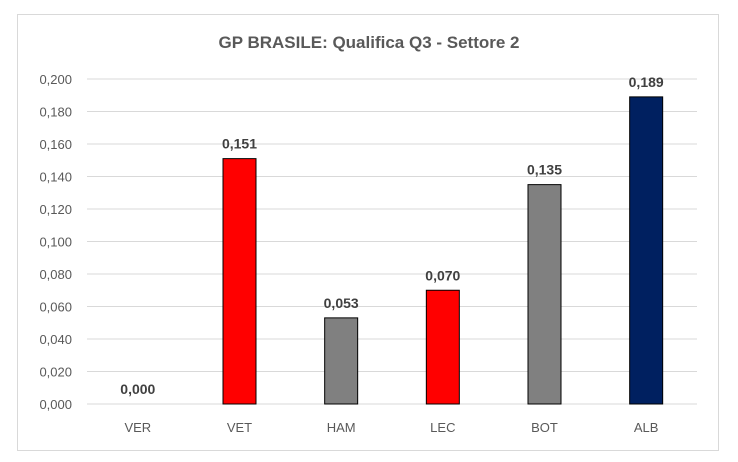 The height and width of the screenshot is (462, 738). What do you see at coordinates (341, 303) in the screenshot?
I see `data-label: 0,053` at bounding box center [341, 303].